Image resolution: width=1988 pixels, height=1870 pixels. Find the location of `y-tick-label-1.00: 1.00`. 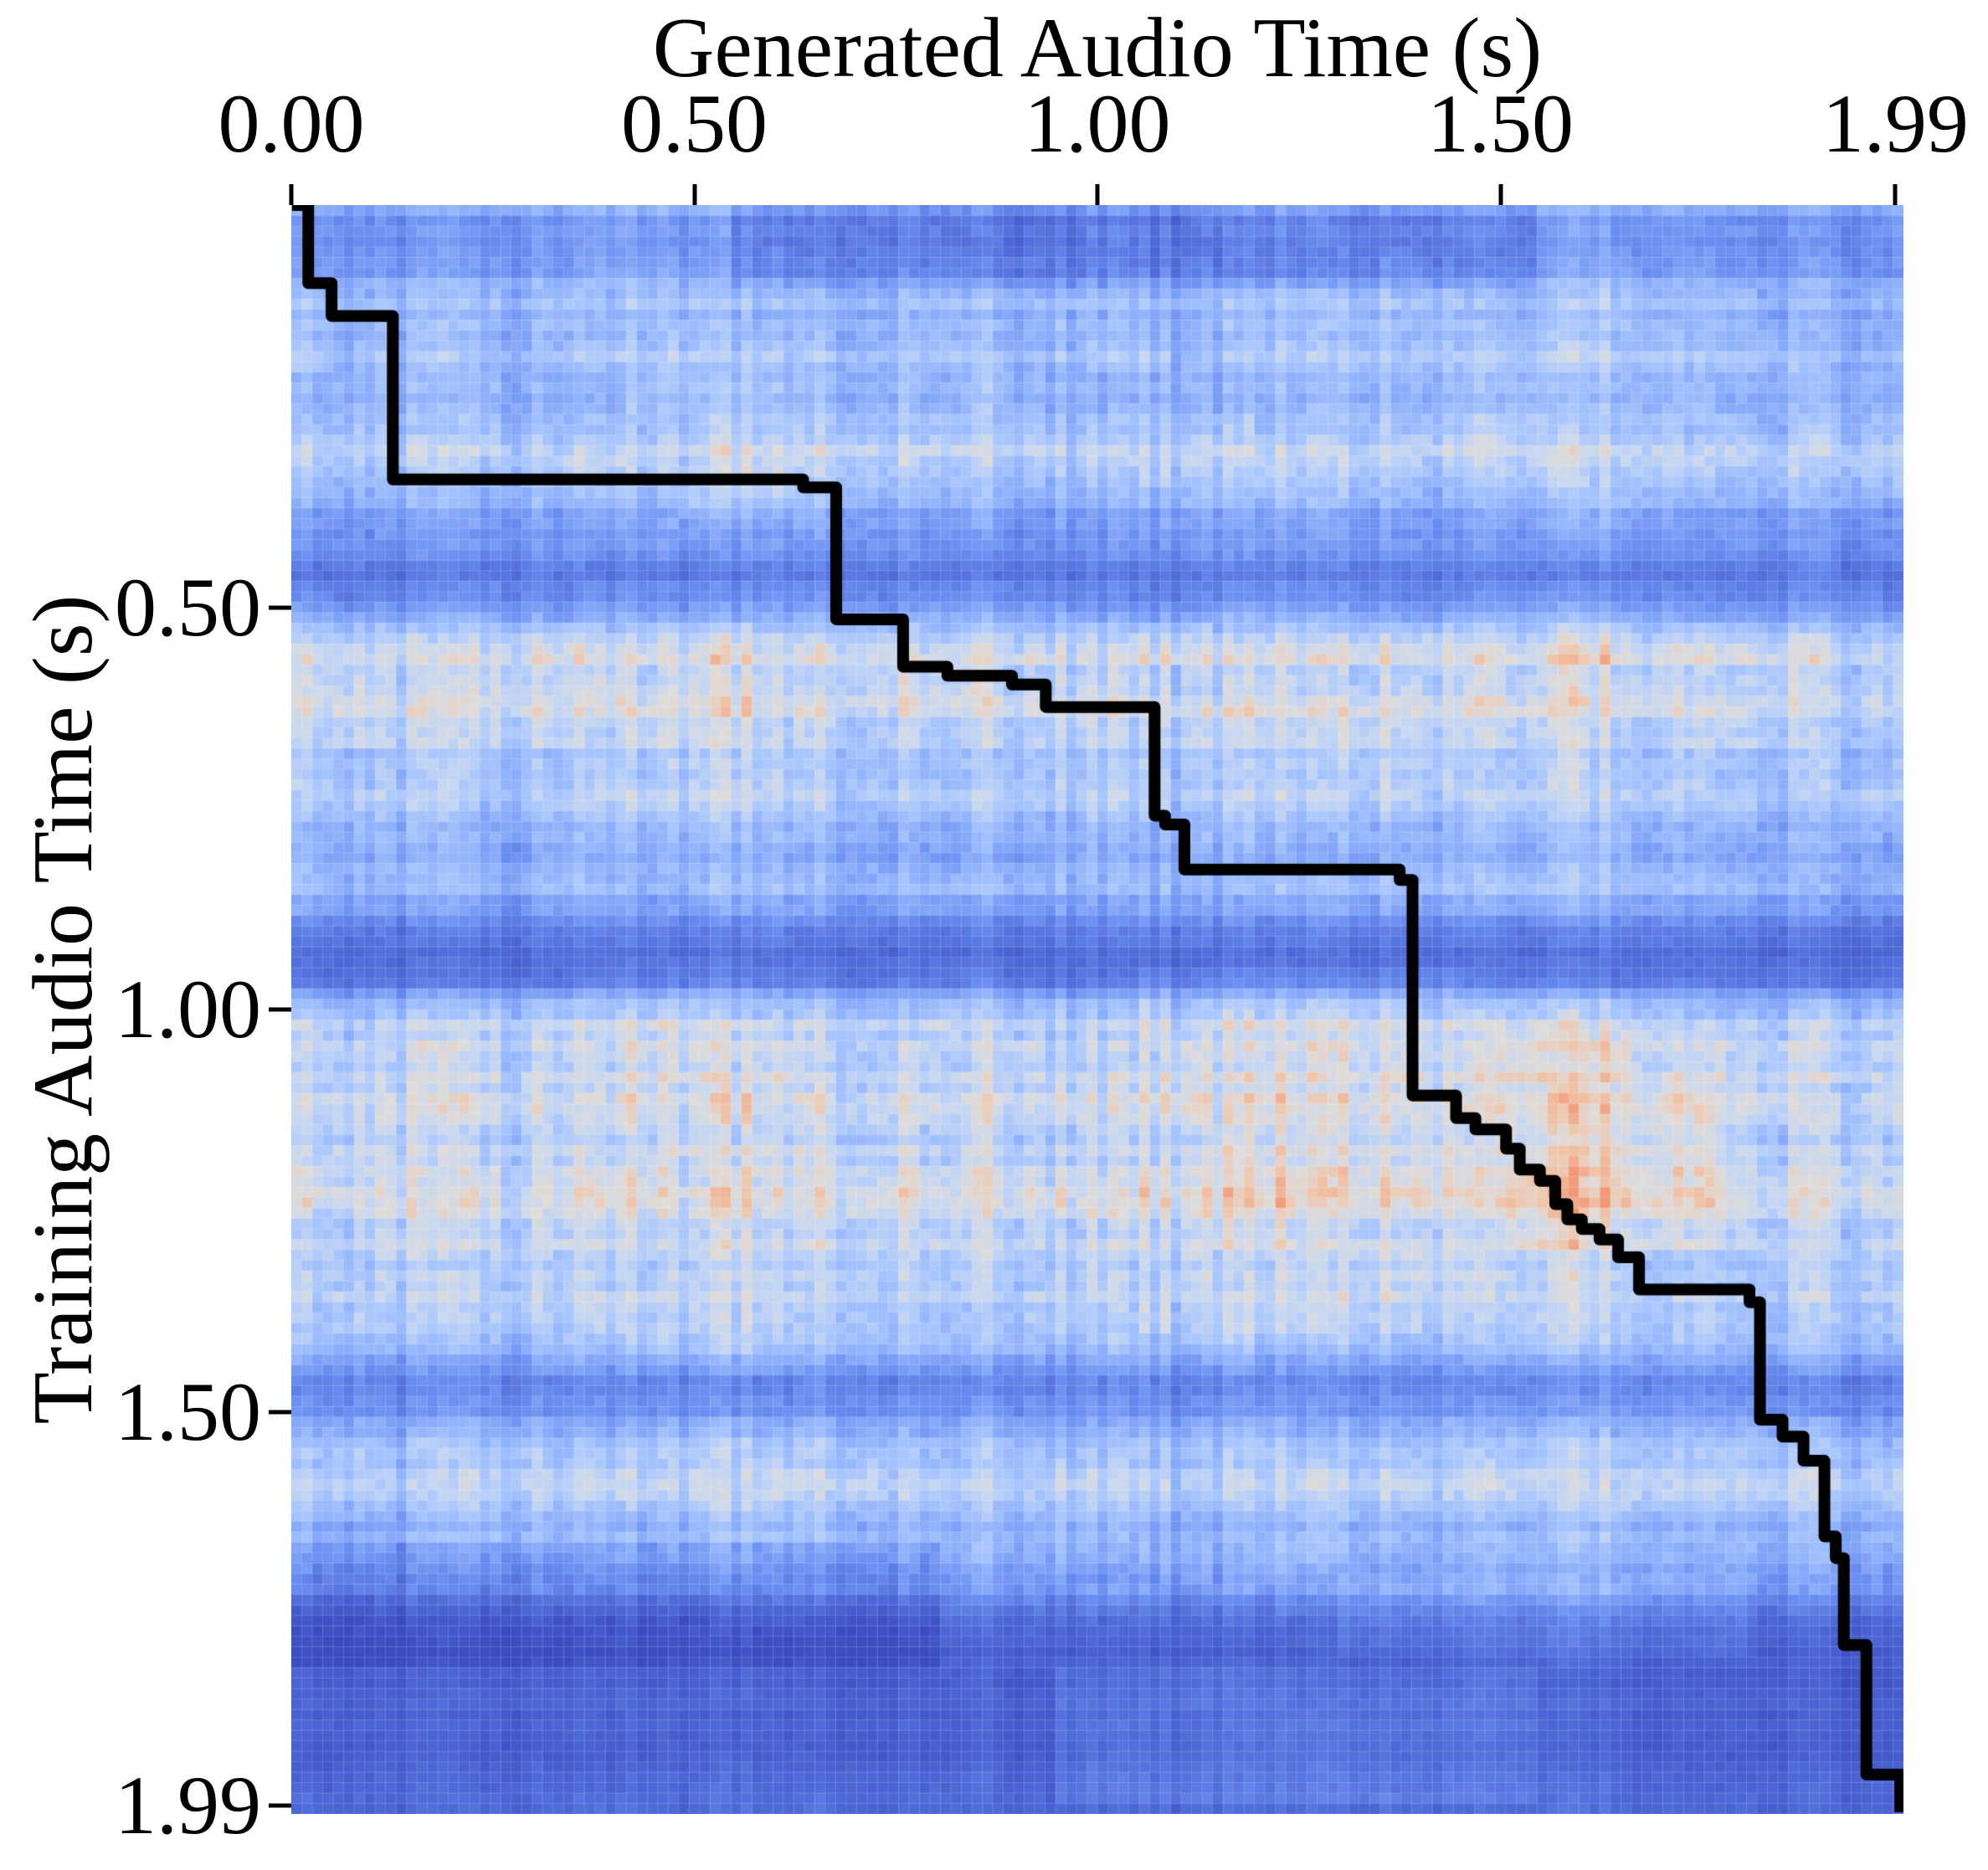

y-tick-label-1.00: 1.00 is located at coordinates (188, 1009).